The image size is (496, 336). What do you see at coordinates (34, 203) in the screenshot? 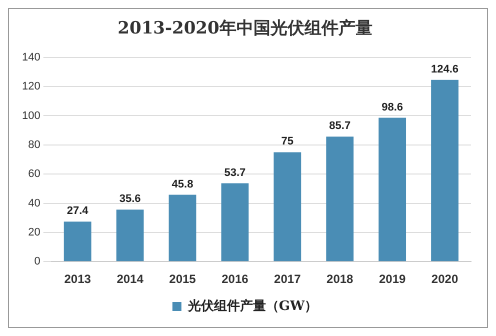
I see `y-tick-label: 40` at bounding box center [34, 203].